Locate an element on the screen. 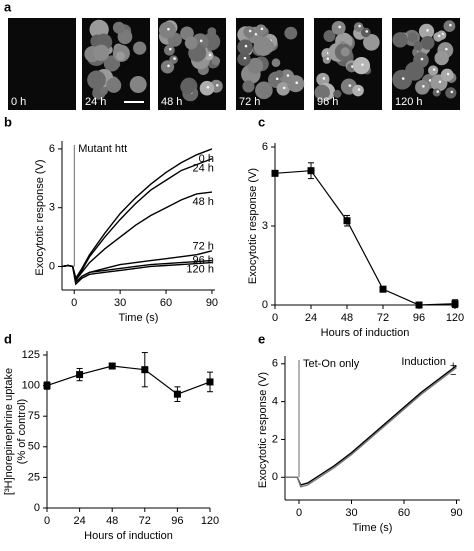 The height and width of the screenshot is (551, 474). series-label: 120 h is located at coordinates (200, 269).